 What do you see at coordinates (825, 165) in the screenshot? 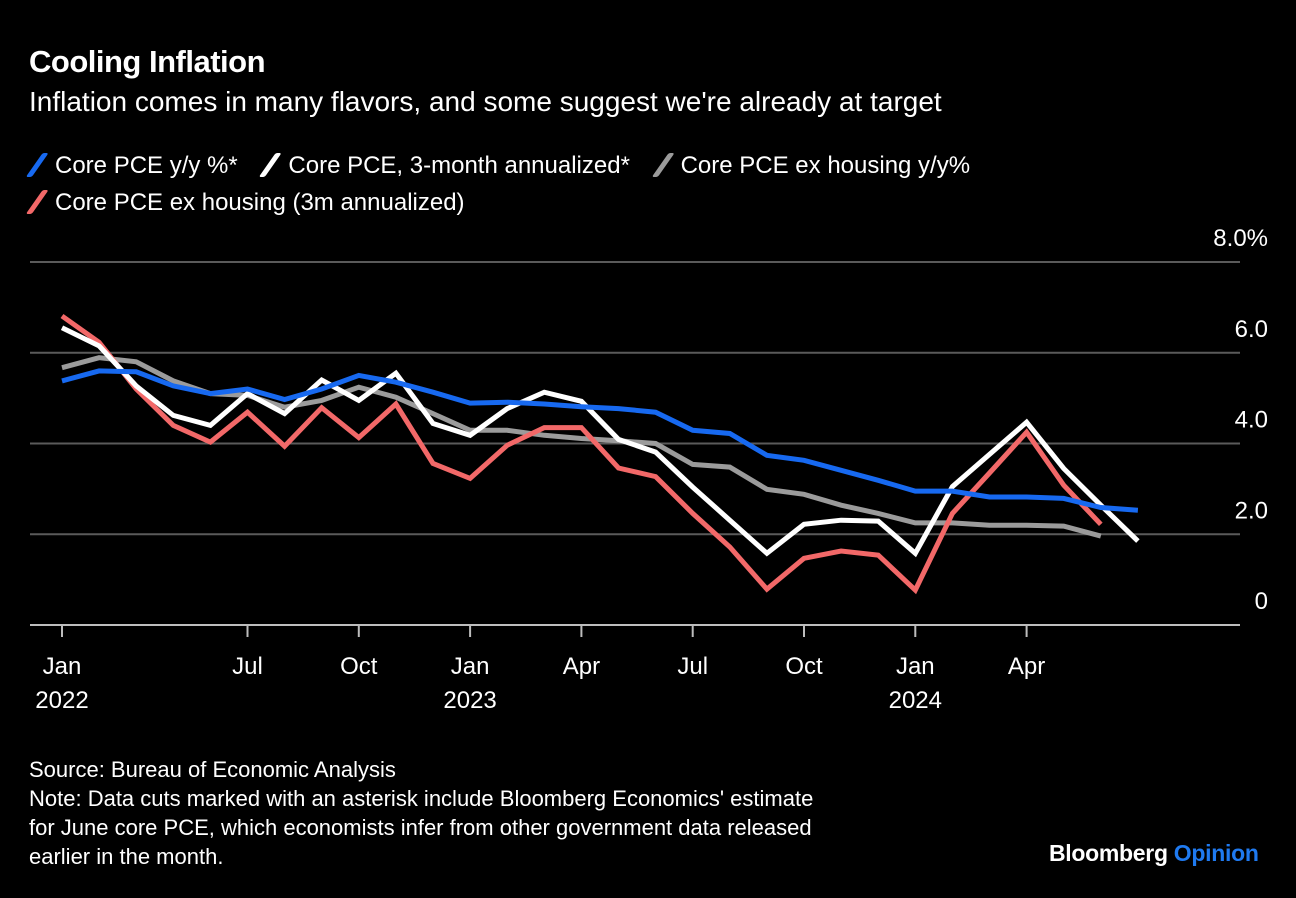
I see `legend-label: Core PCE ex housing y/y%` at bounding box center [825, 165].